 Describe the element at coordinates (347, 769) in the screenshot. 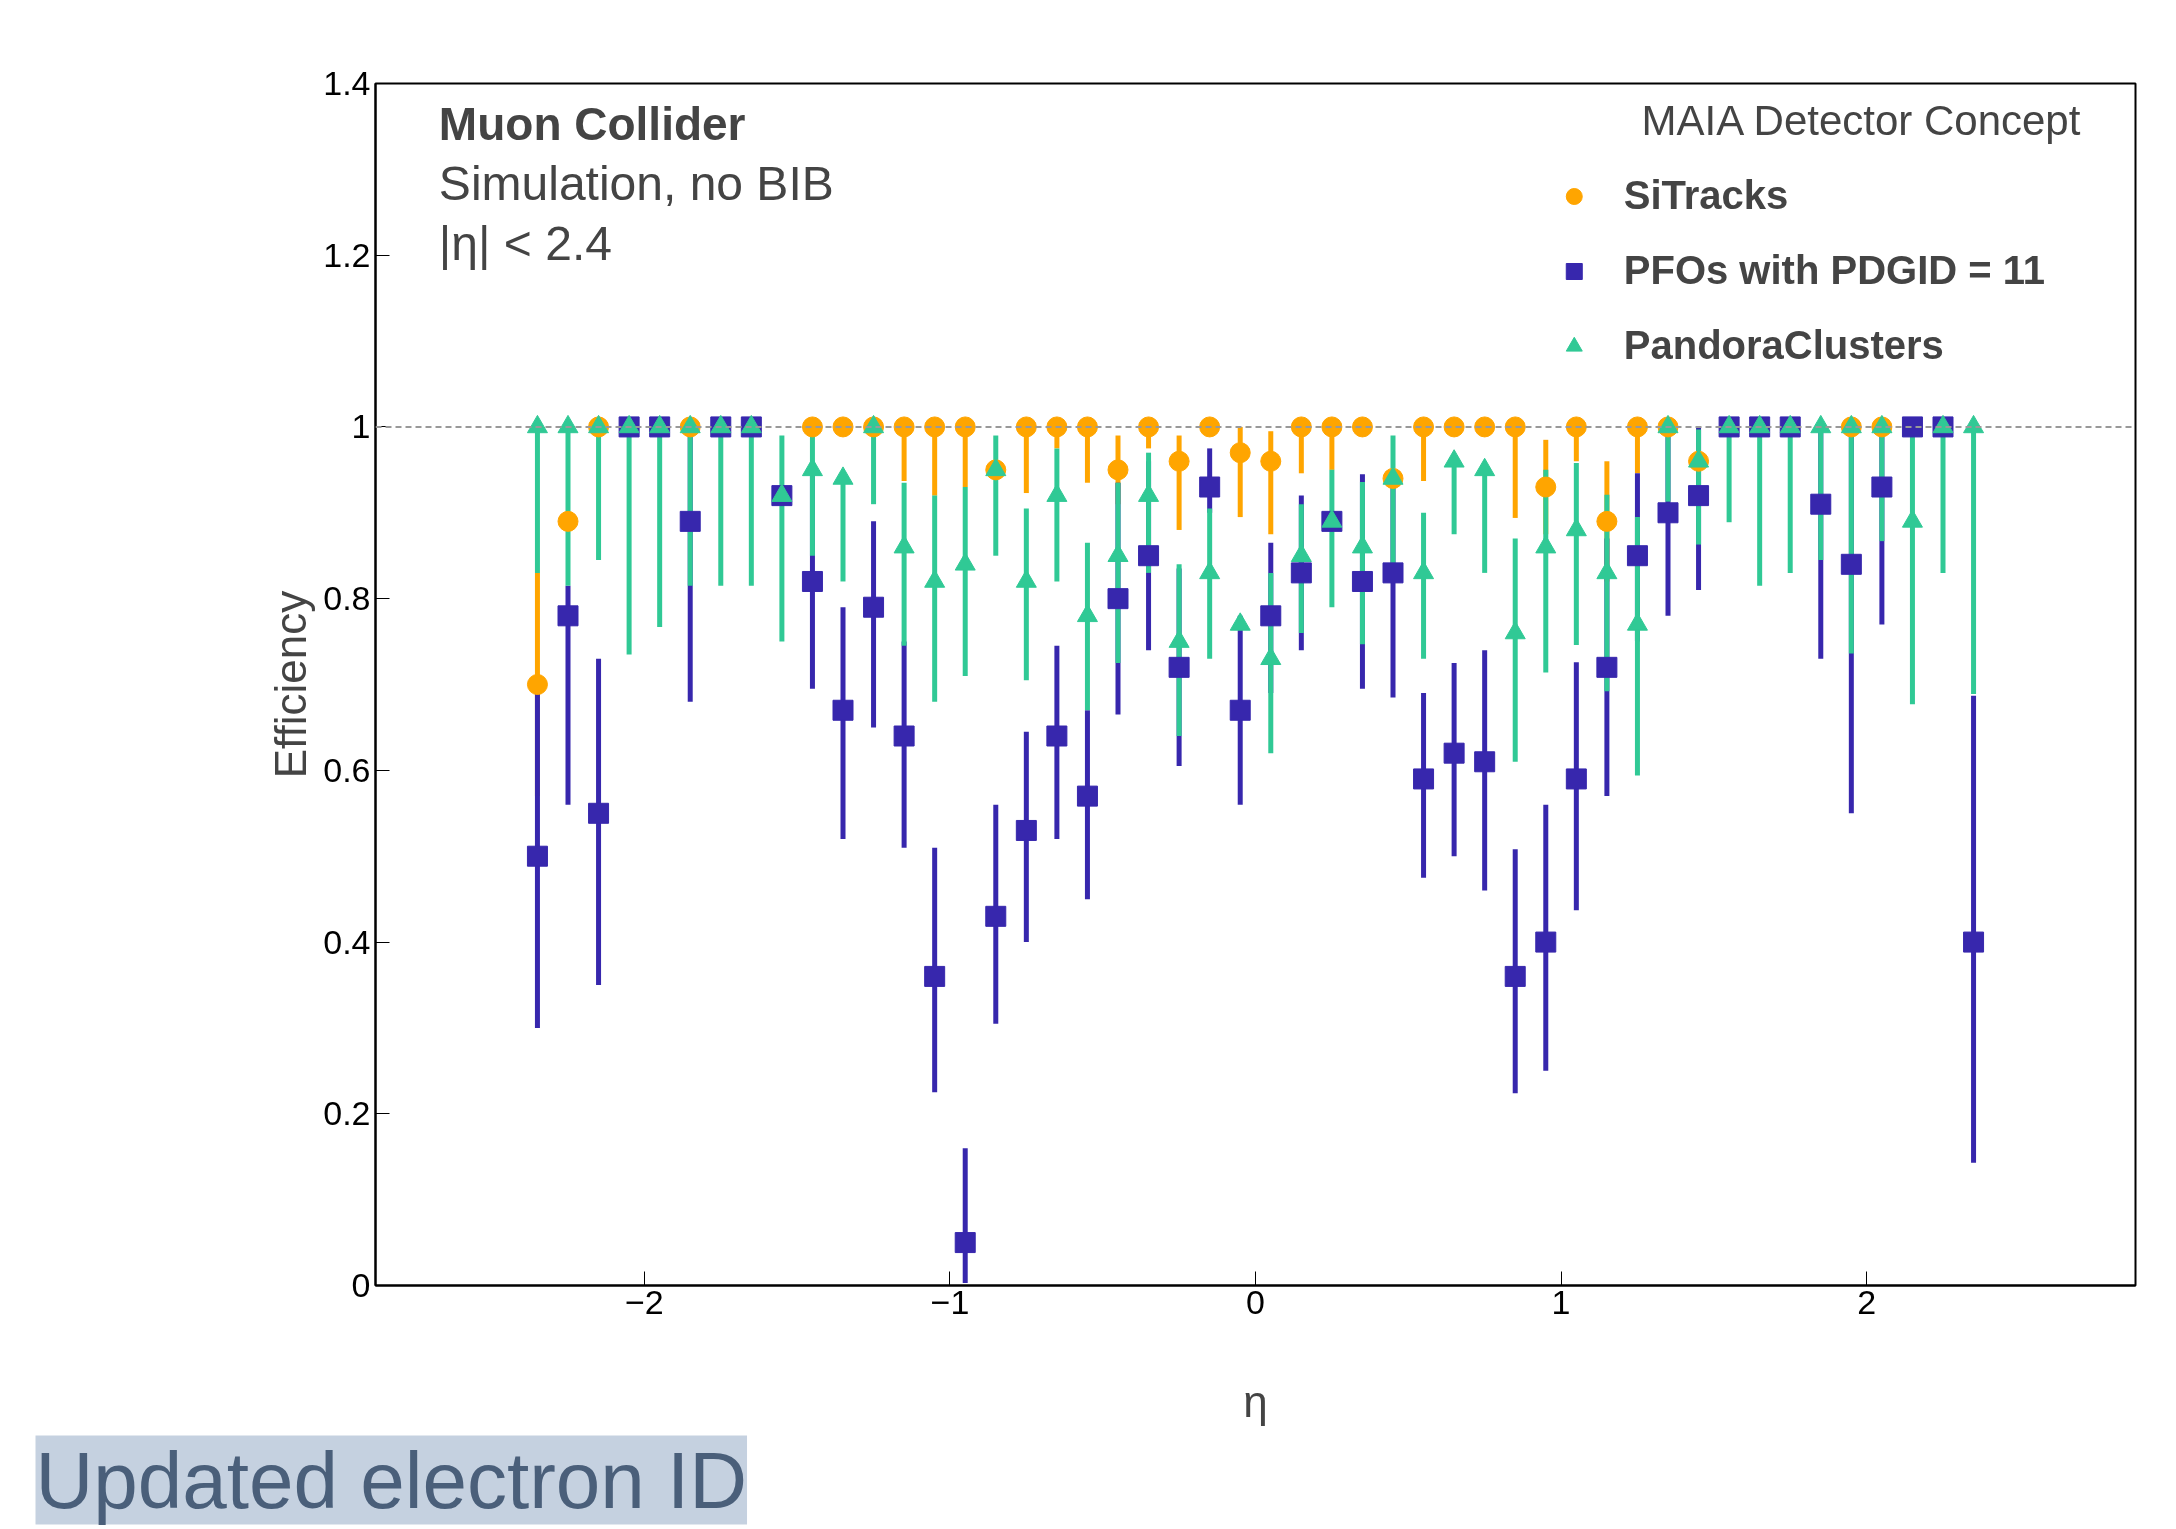

I see `y-tick-label: 0.6` at that location.